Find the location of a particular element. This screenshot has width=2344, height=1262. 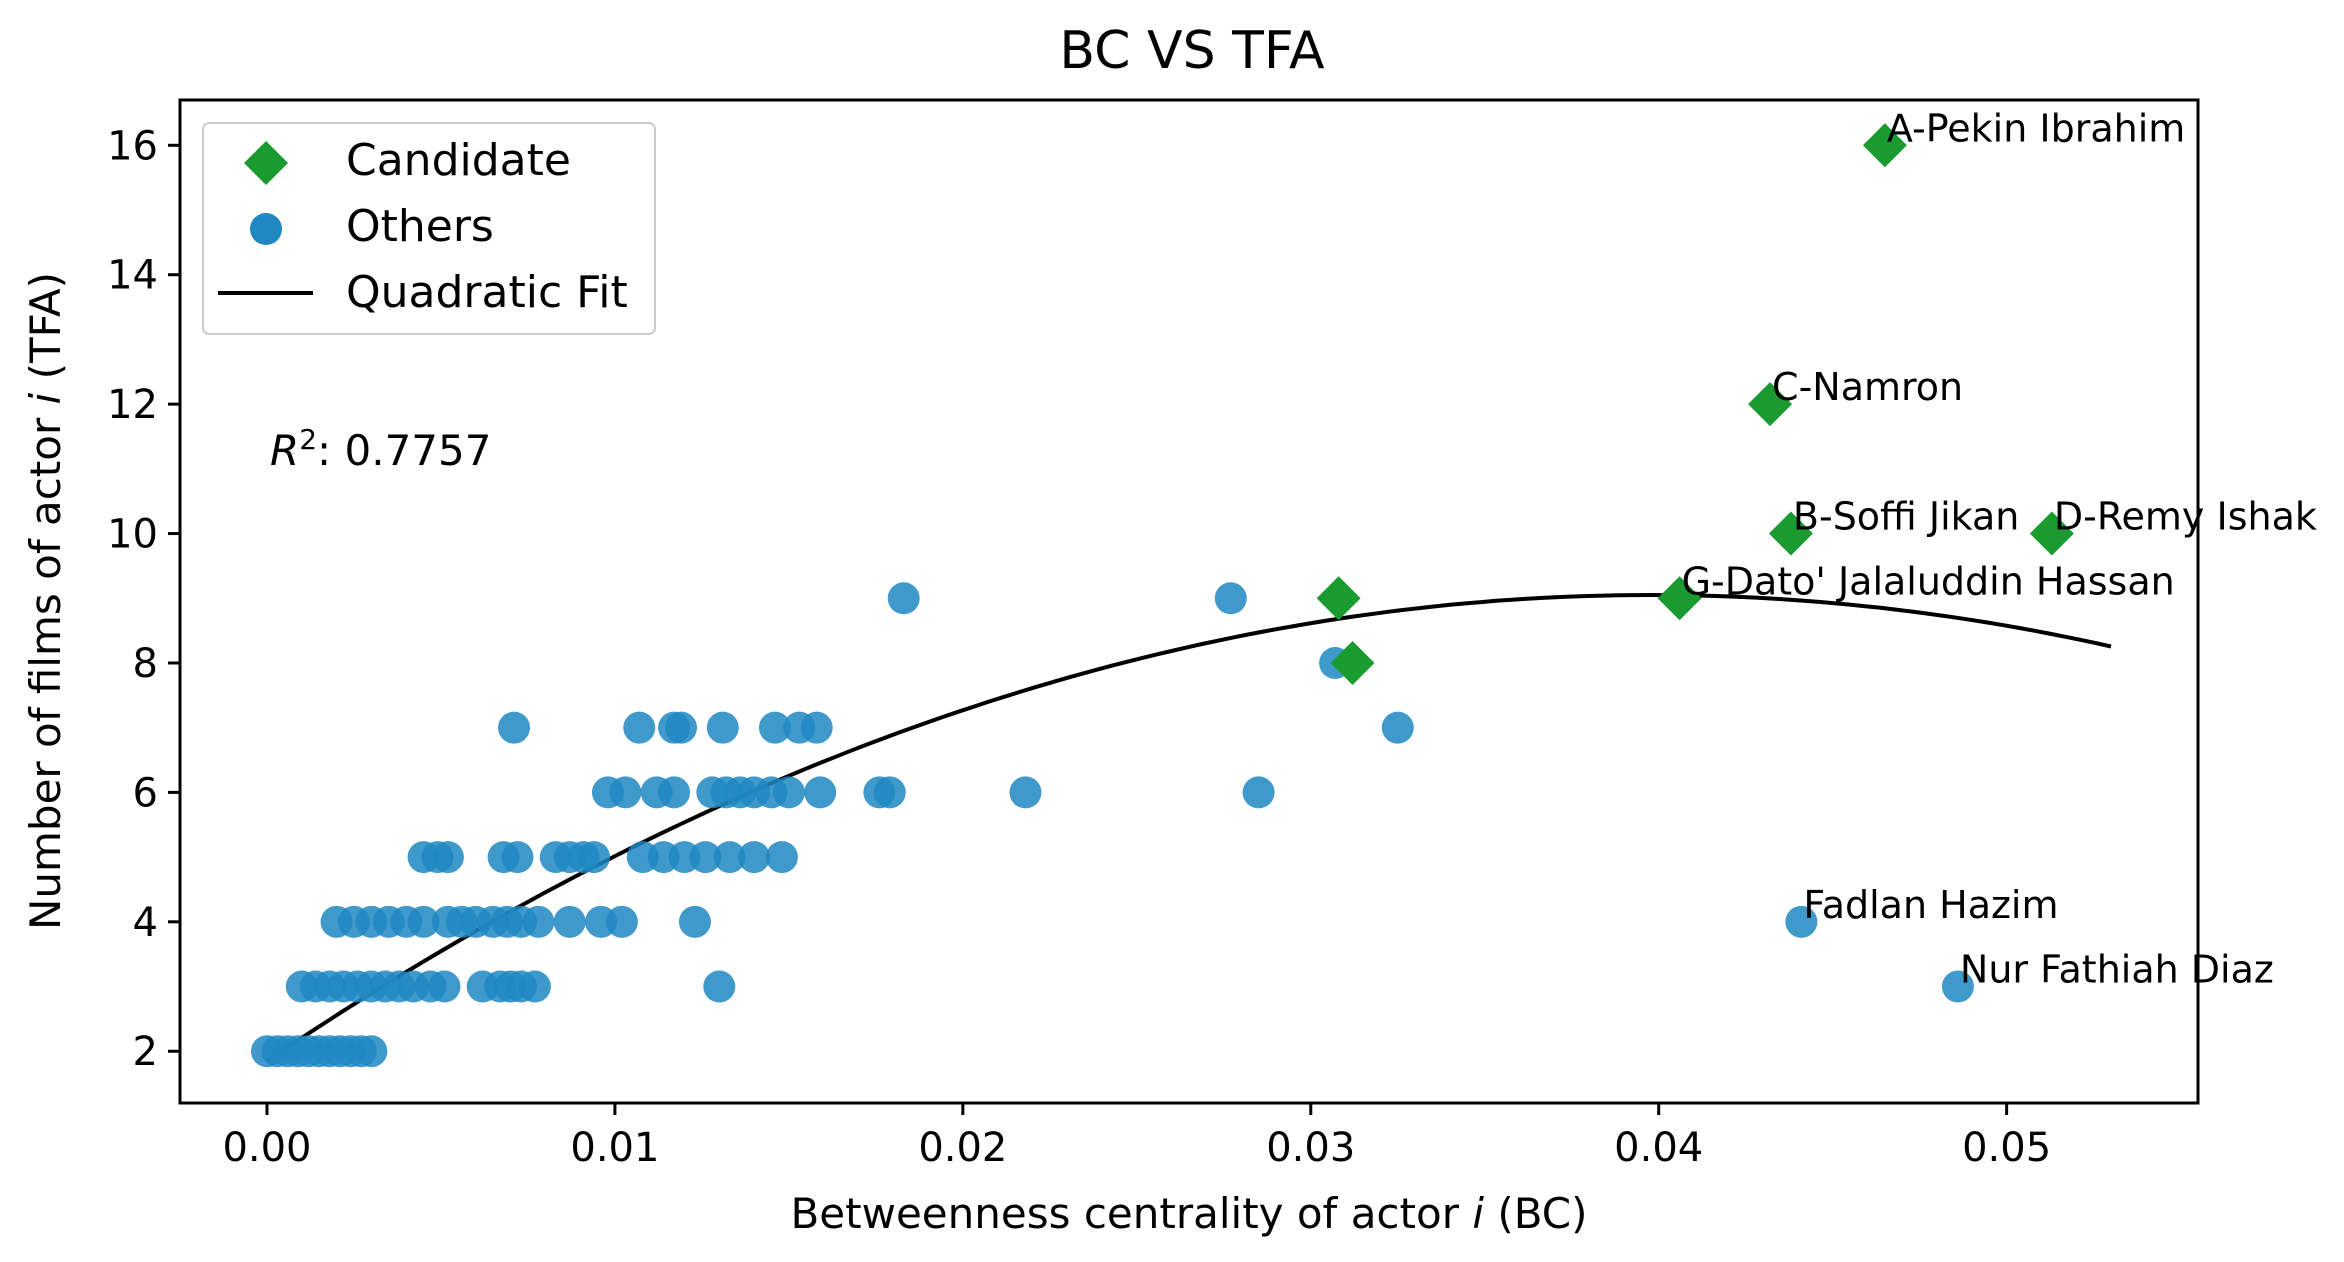

y-axis-label-var: i is located at coordinates (45, 398).